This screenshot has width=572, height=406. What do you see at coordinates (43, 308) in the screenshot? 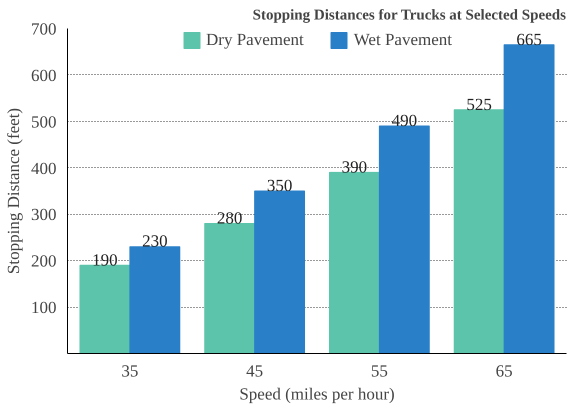
I see `y-tick-label: 100` at bounding box center [43, 308].